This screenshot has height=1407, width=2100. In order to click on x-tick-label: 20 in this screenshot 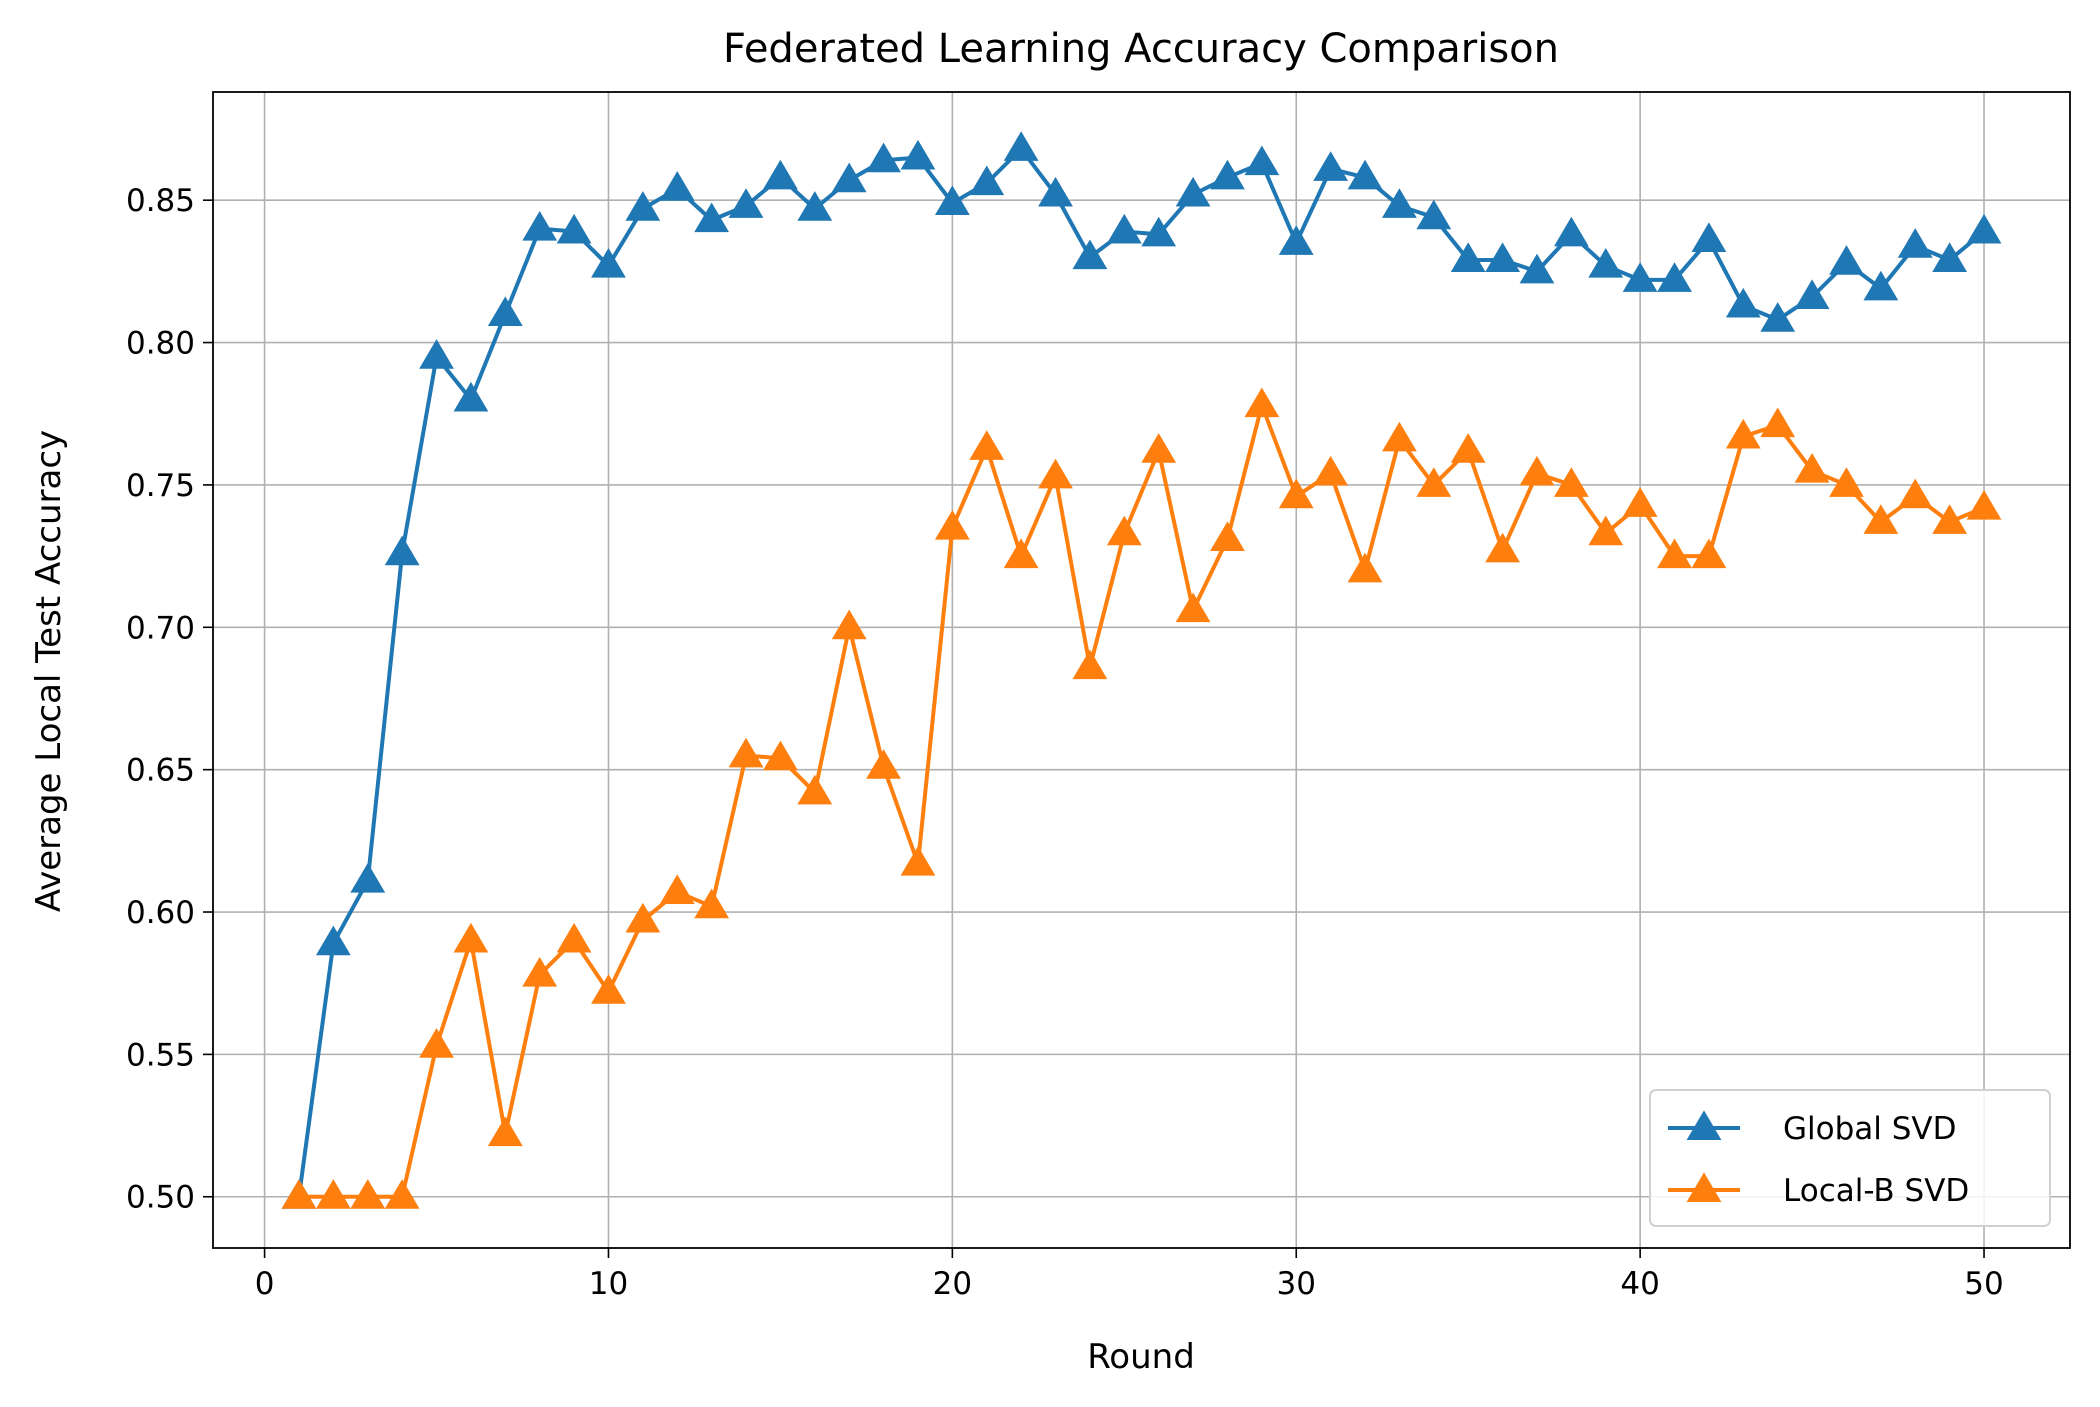, I will do `click(952, 1284)`.